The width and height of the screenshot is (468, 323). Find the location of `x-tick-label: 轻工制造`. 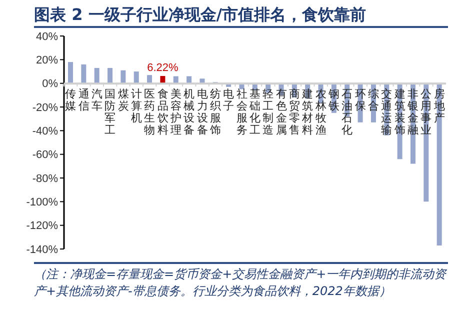

x-tick-label: 轻工制造 is located at coordinates (268, 112).